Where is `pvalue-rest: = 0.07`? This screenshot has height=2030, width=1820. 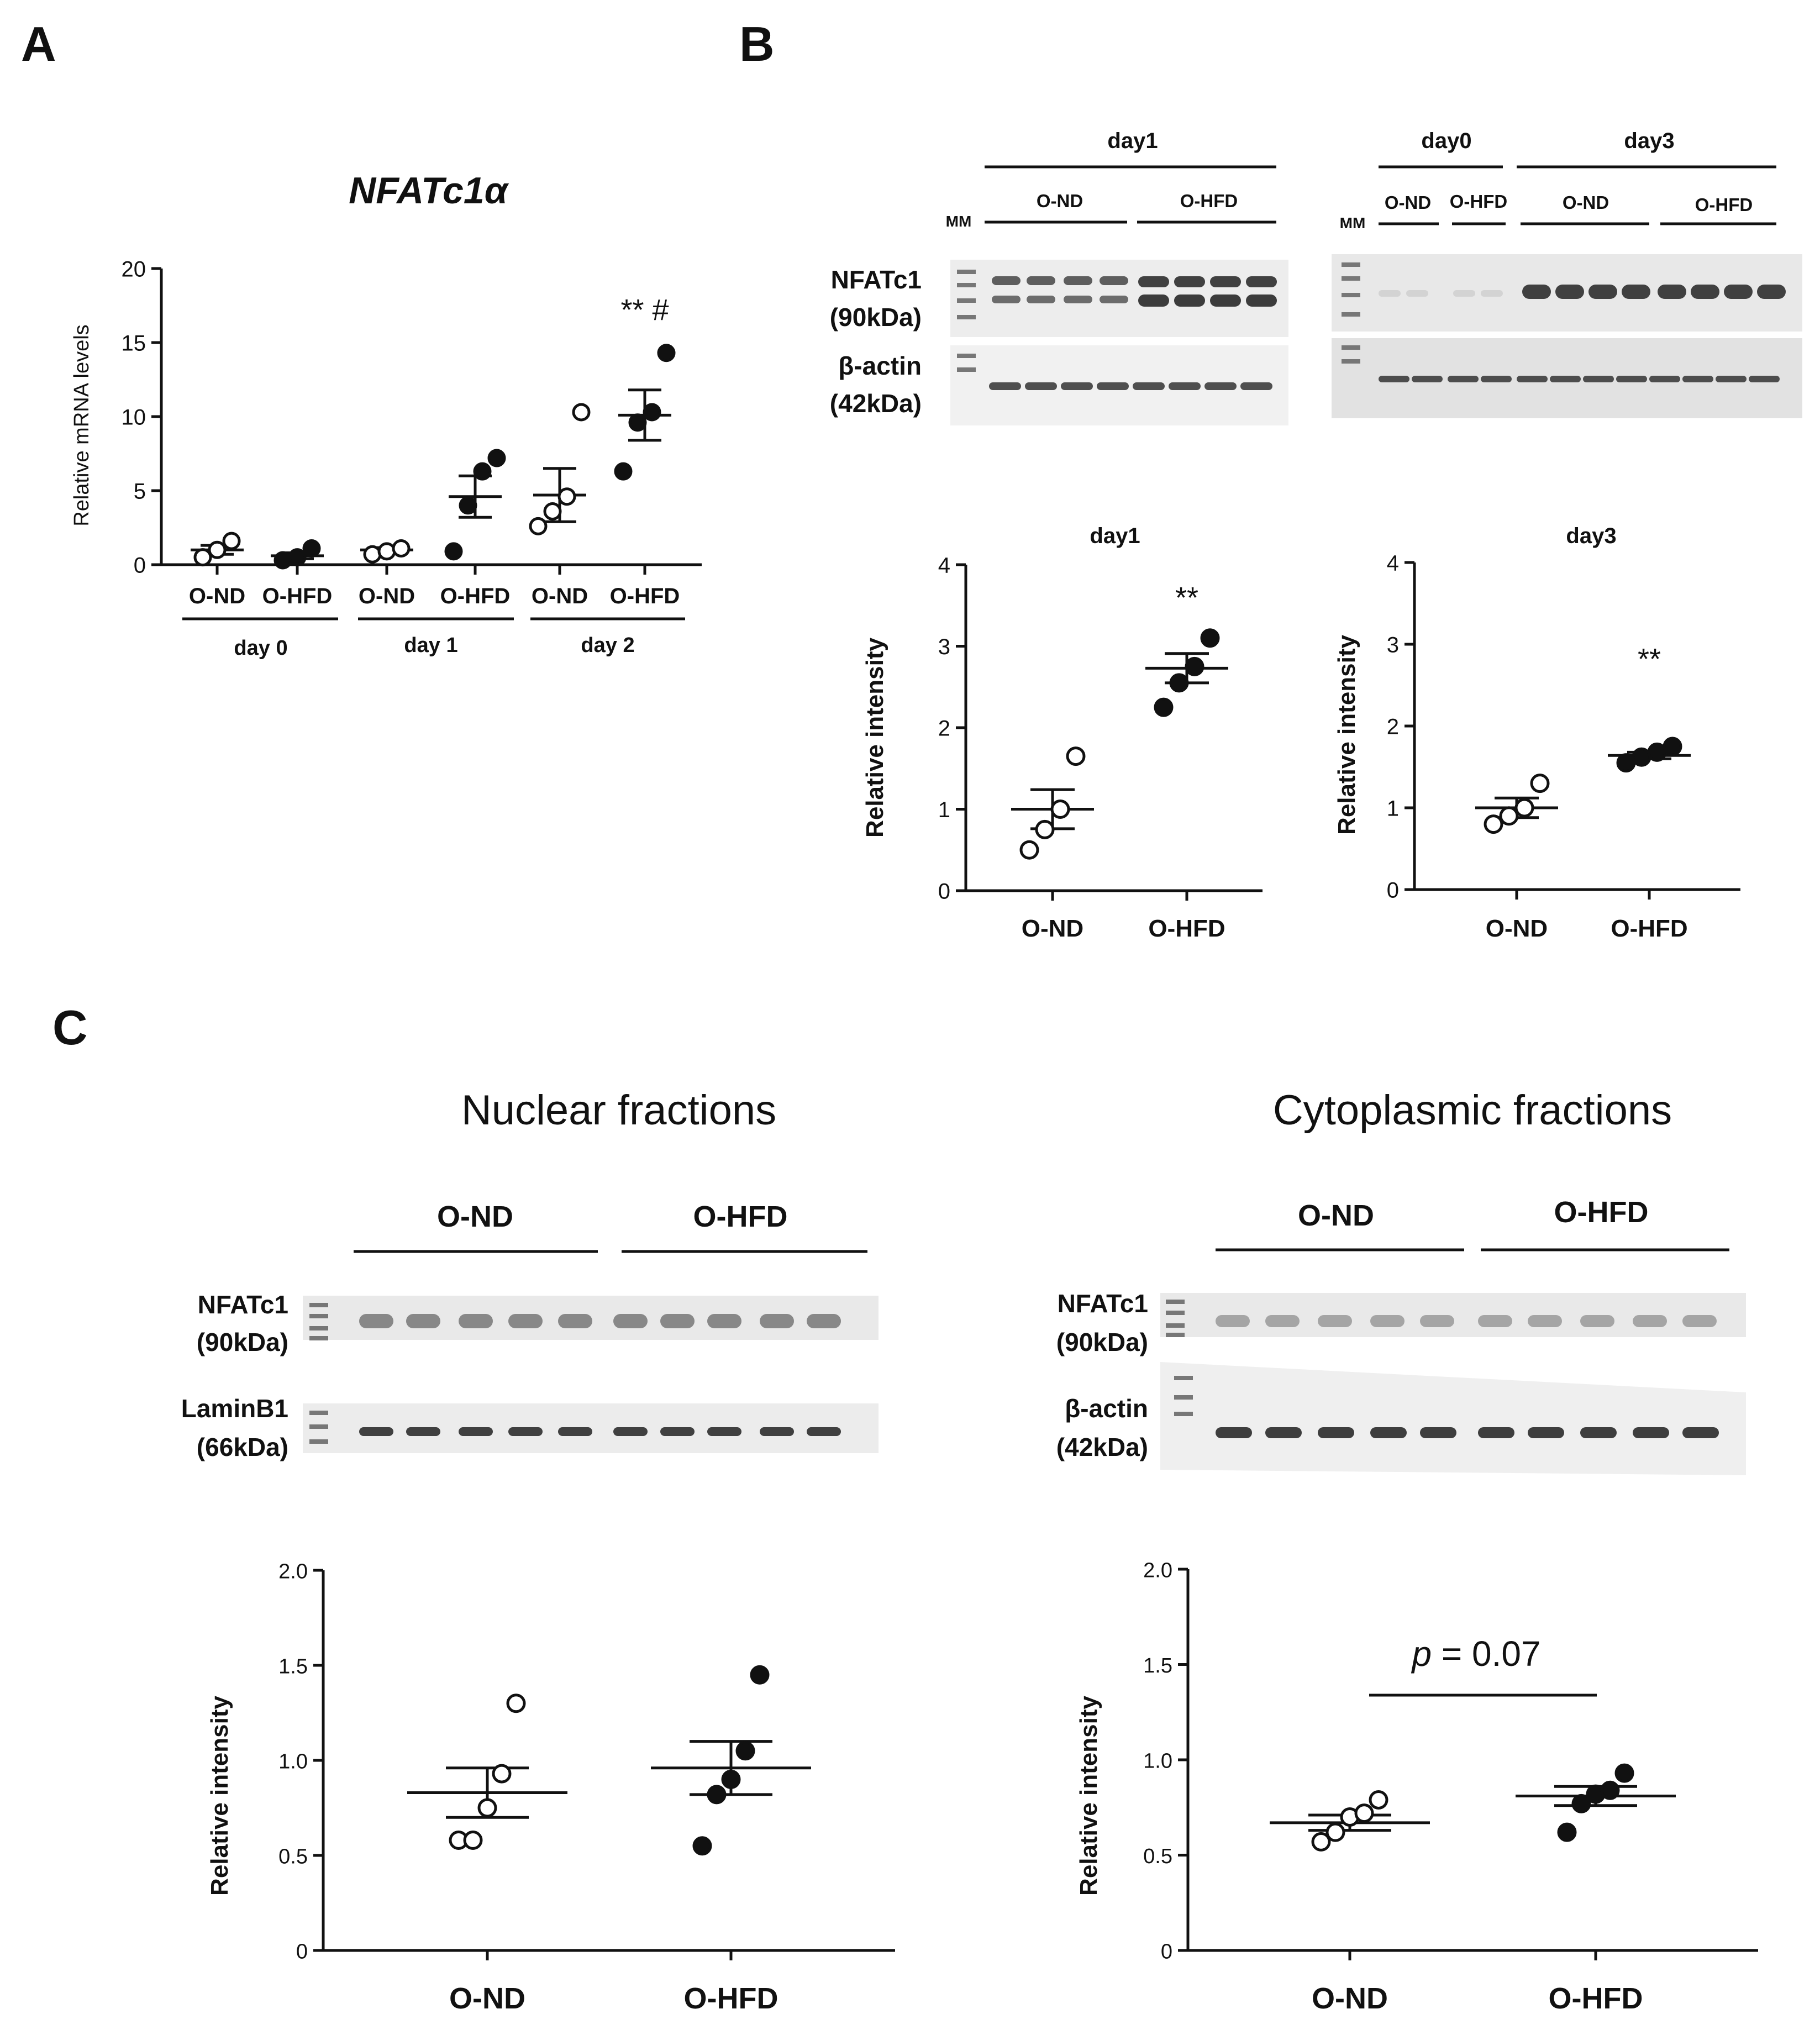
pvalue-rest: = 0.07 is located at coordinates (1486, 1654).